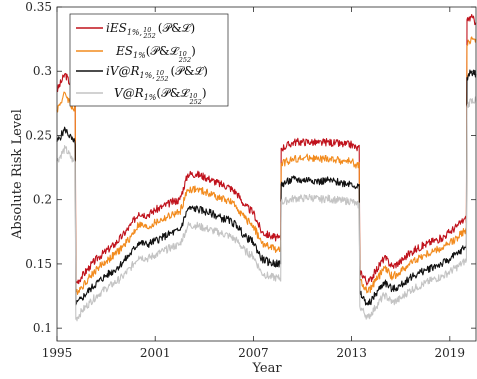 This screenshot has width=477, height=379. I want to click on legend-box, so click(149, 60).